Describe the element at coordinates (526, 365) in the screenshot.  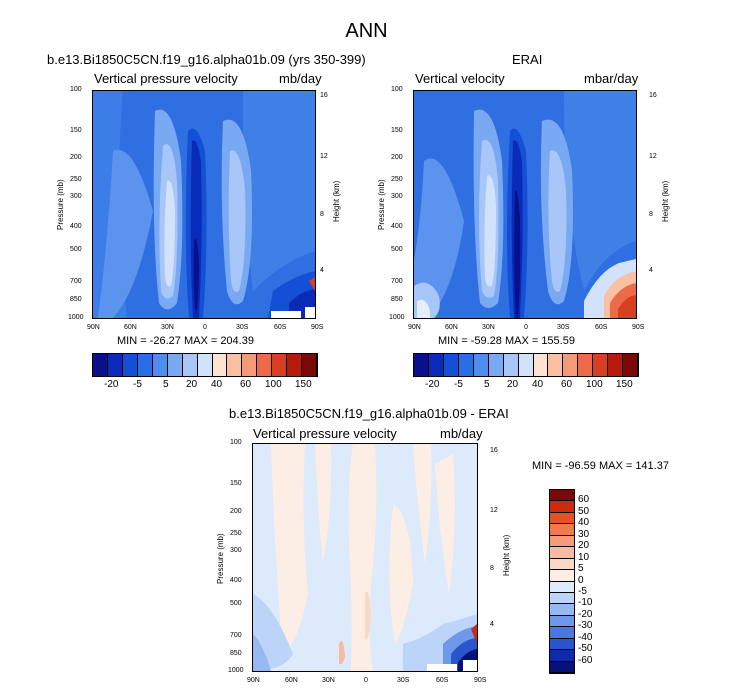
I see `panel-obs-colorbar` at that location.